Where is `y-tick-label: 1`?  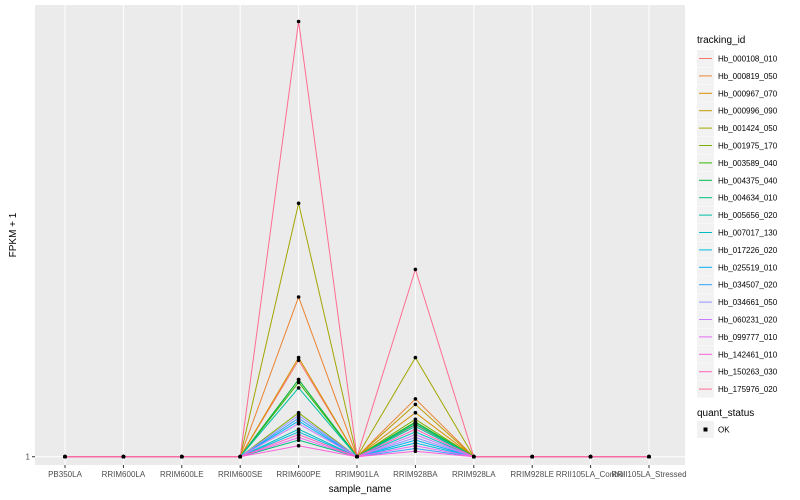
y-tick-label: 1 is located at coordinates (28, 457).